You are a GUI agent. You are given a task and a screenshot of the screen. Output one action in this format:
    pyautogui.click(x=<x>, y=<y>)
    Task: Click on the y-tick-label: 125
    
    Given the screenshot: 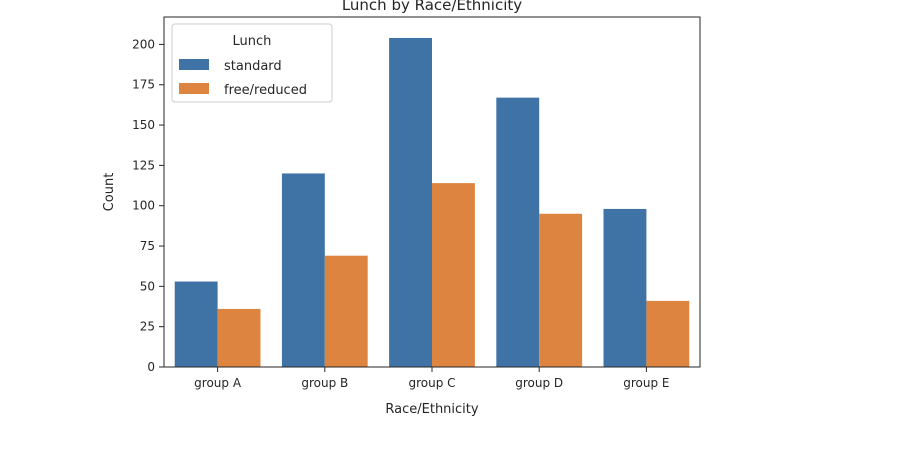 What is the action you would take?
    pyautogui.click(x=143, y=165)
    